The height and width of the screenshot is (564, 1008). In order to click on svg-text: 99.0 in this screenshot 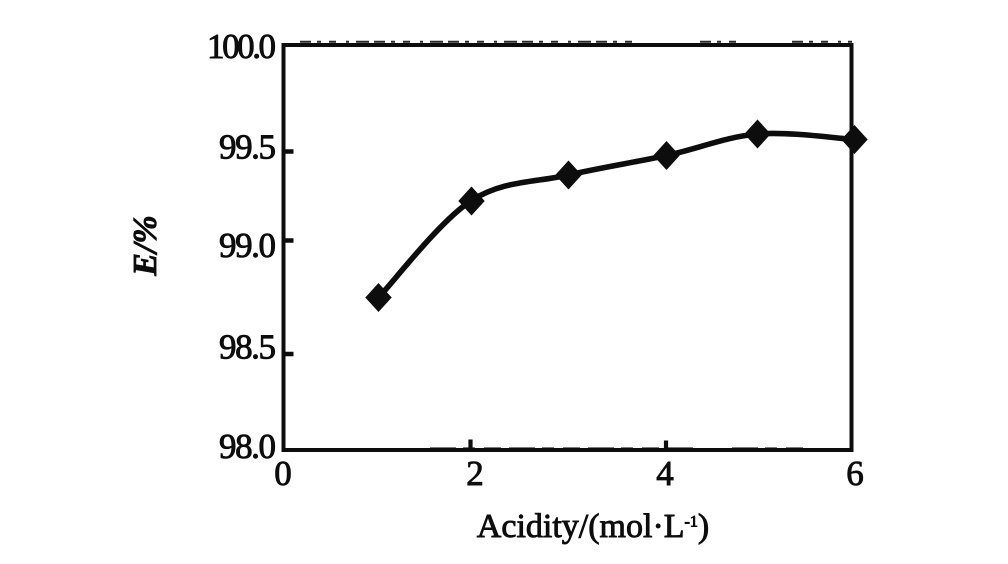, I will do `click(247, 245)`.